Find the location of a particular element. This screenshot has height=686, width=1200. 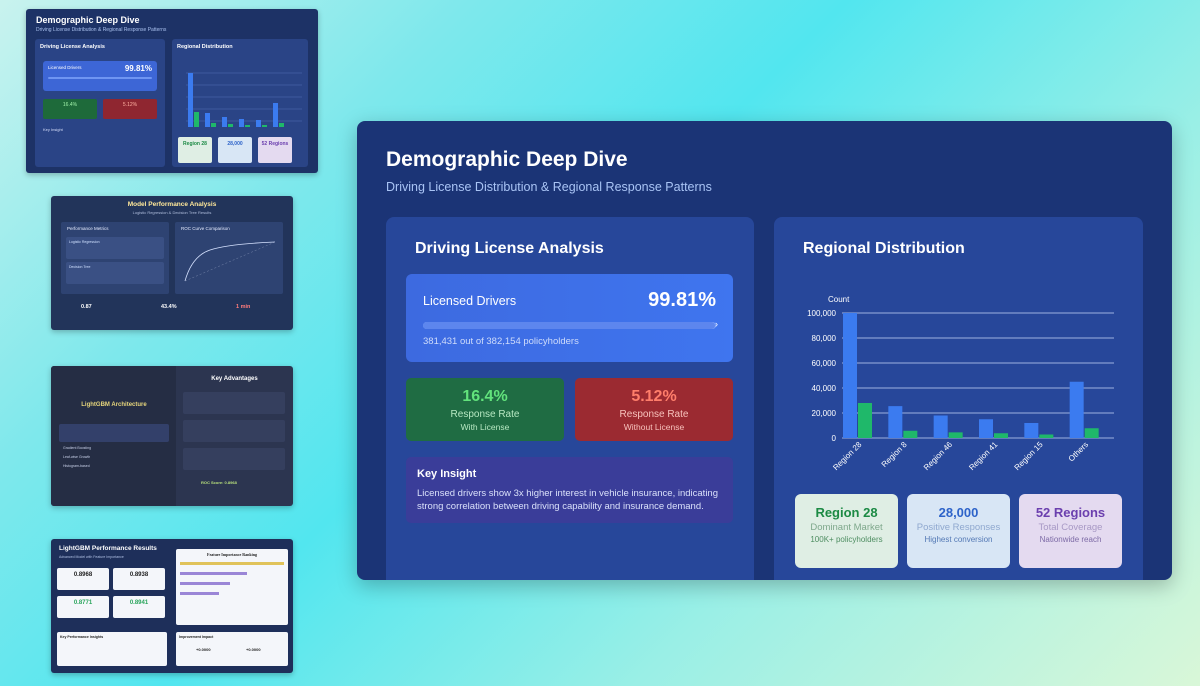

card-value: 52 Regions is located at coordinates (1070, 512).